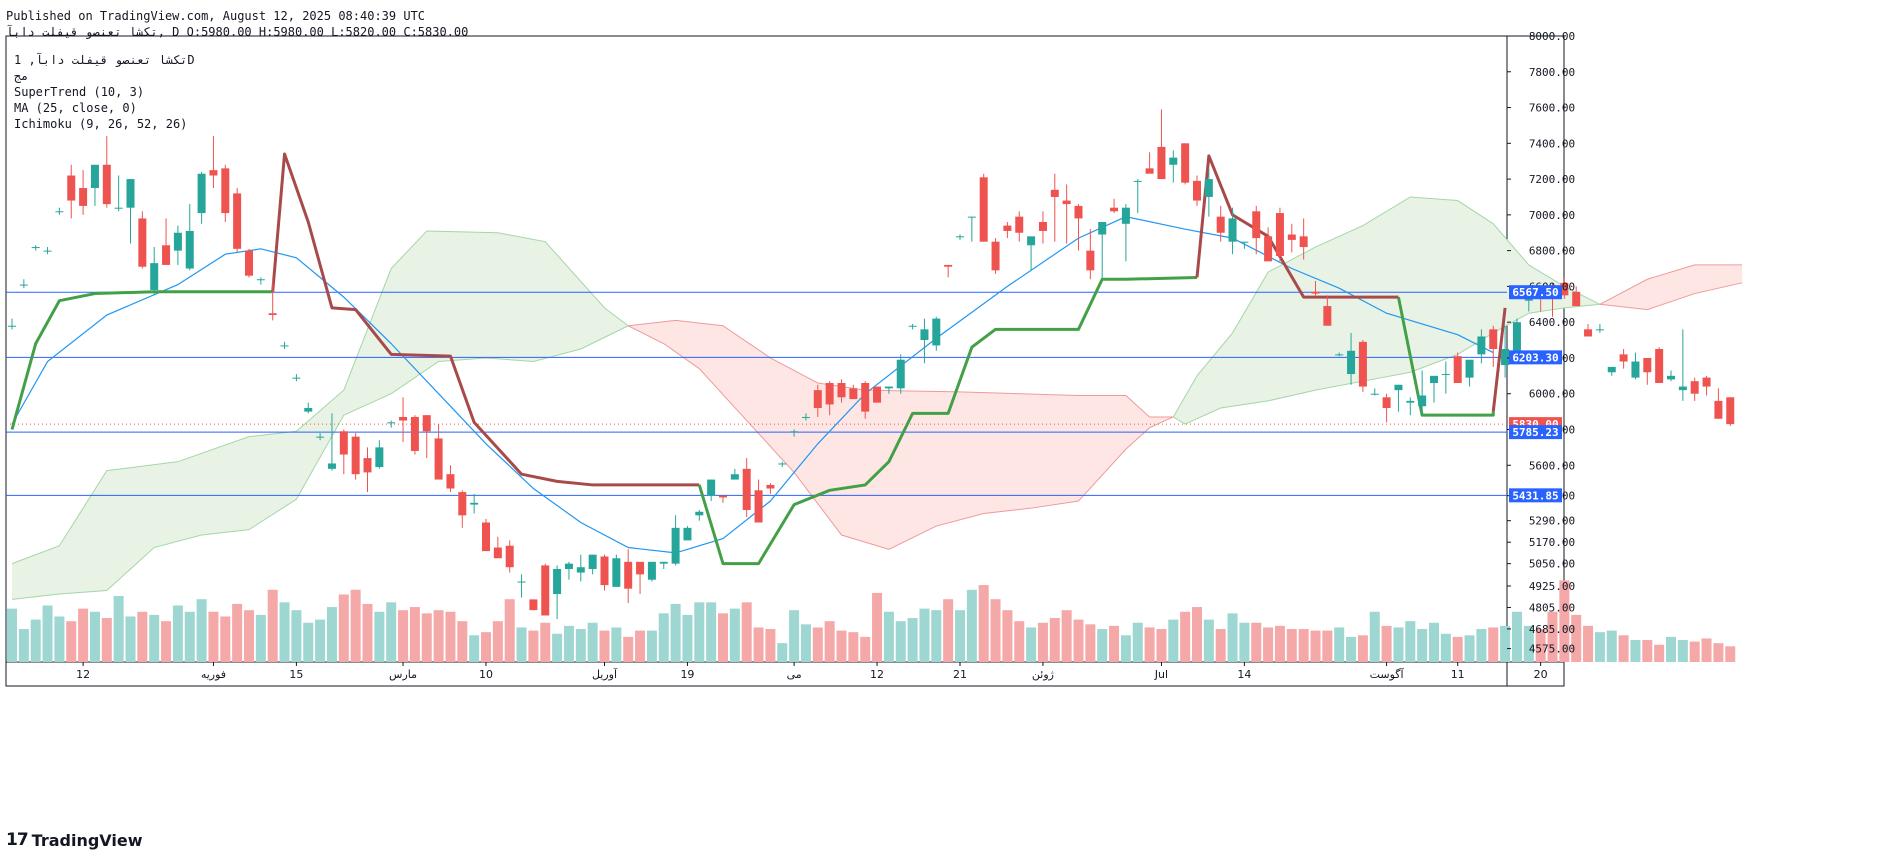 The height and width of the screenshot is (858, 1878). What do you see at coordinates (79, 92) in the screenshot?
I see `legend-supertrend: SuperTrend (10, 3)` at bounding box center [79, 92].